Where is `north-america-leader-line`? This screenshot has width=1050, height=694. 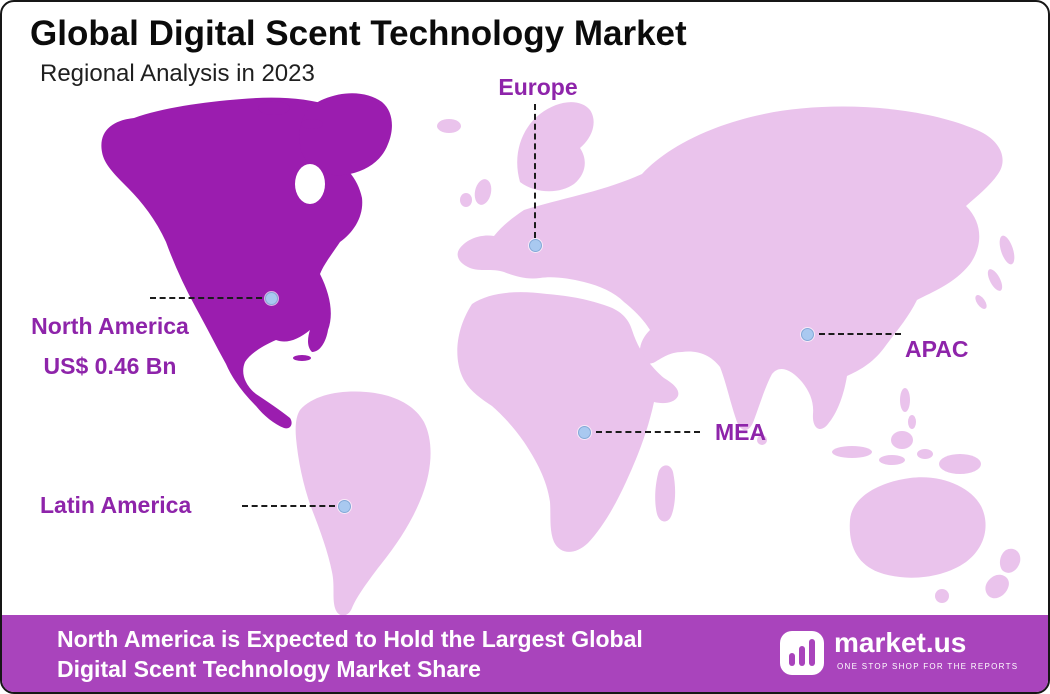
north-america-leader-line is located at coordinates (206, 298).